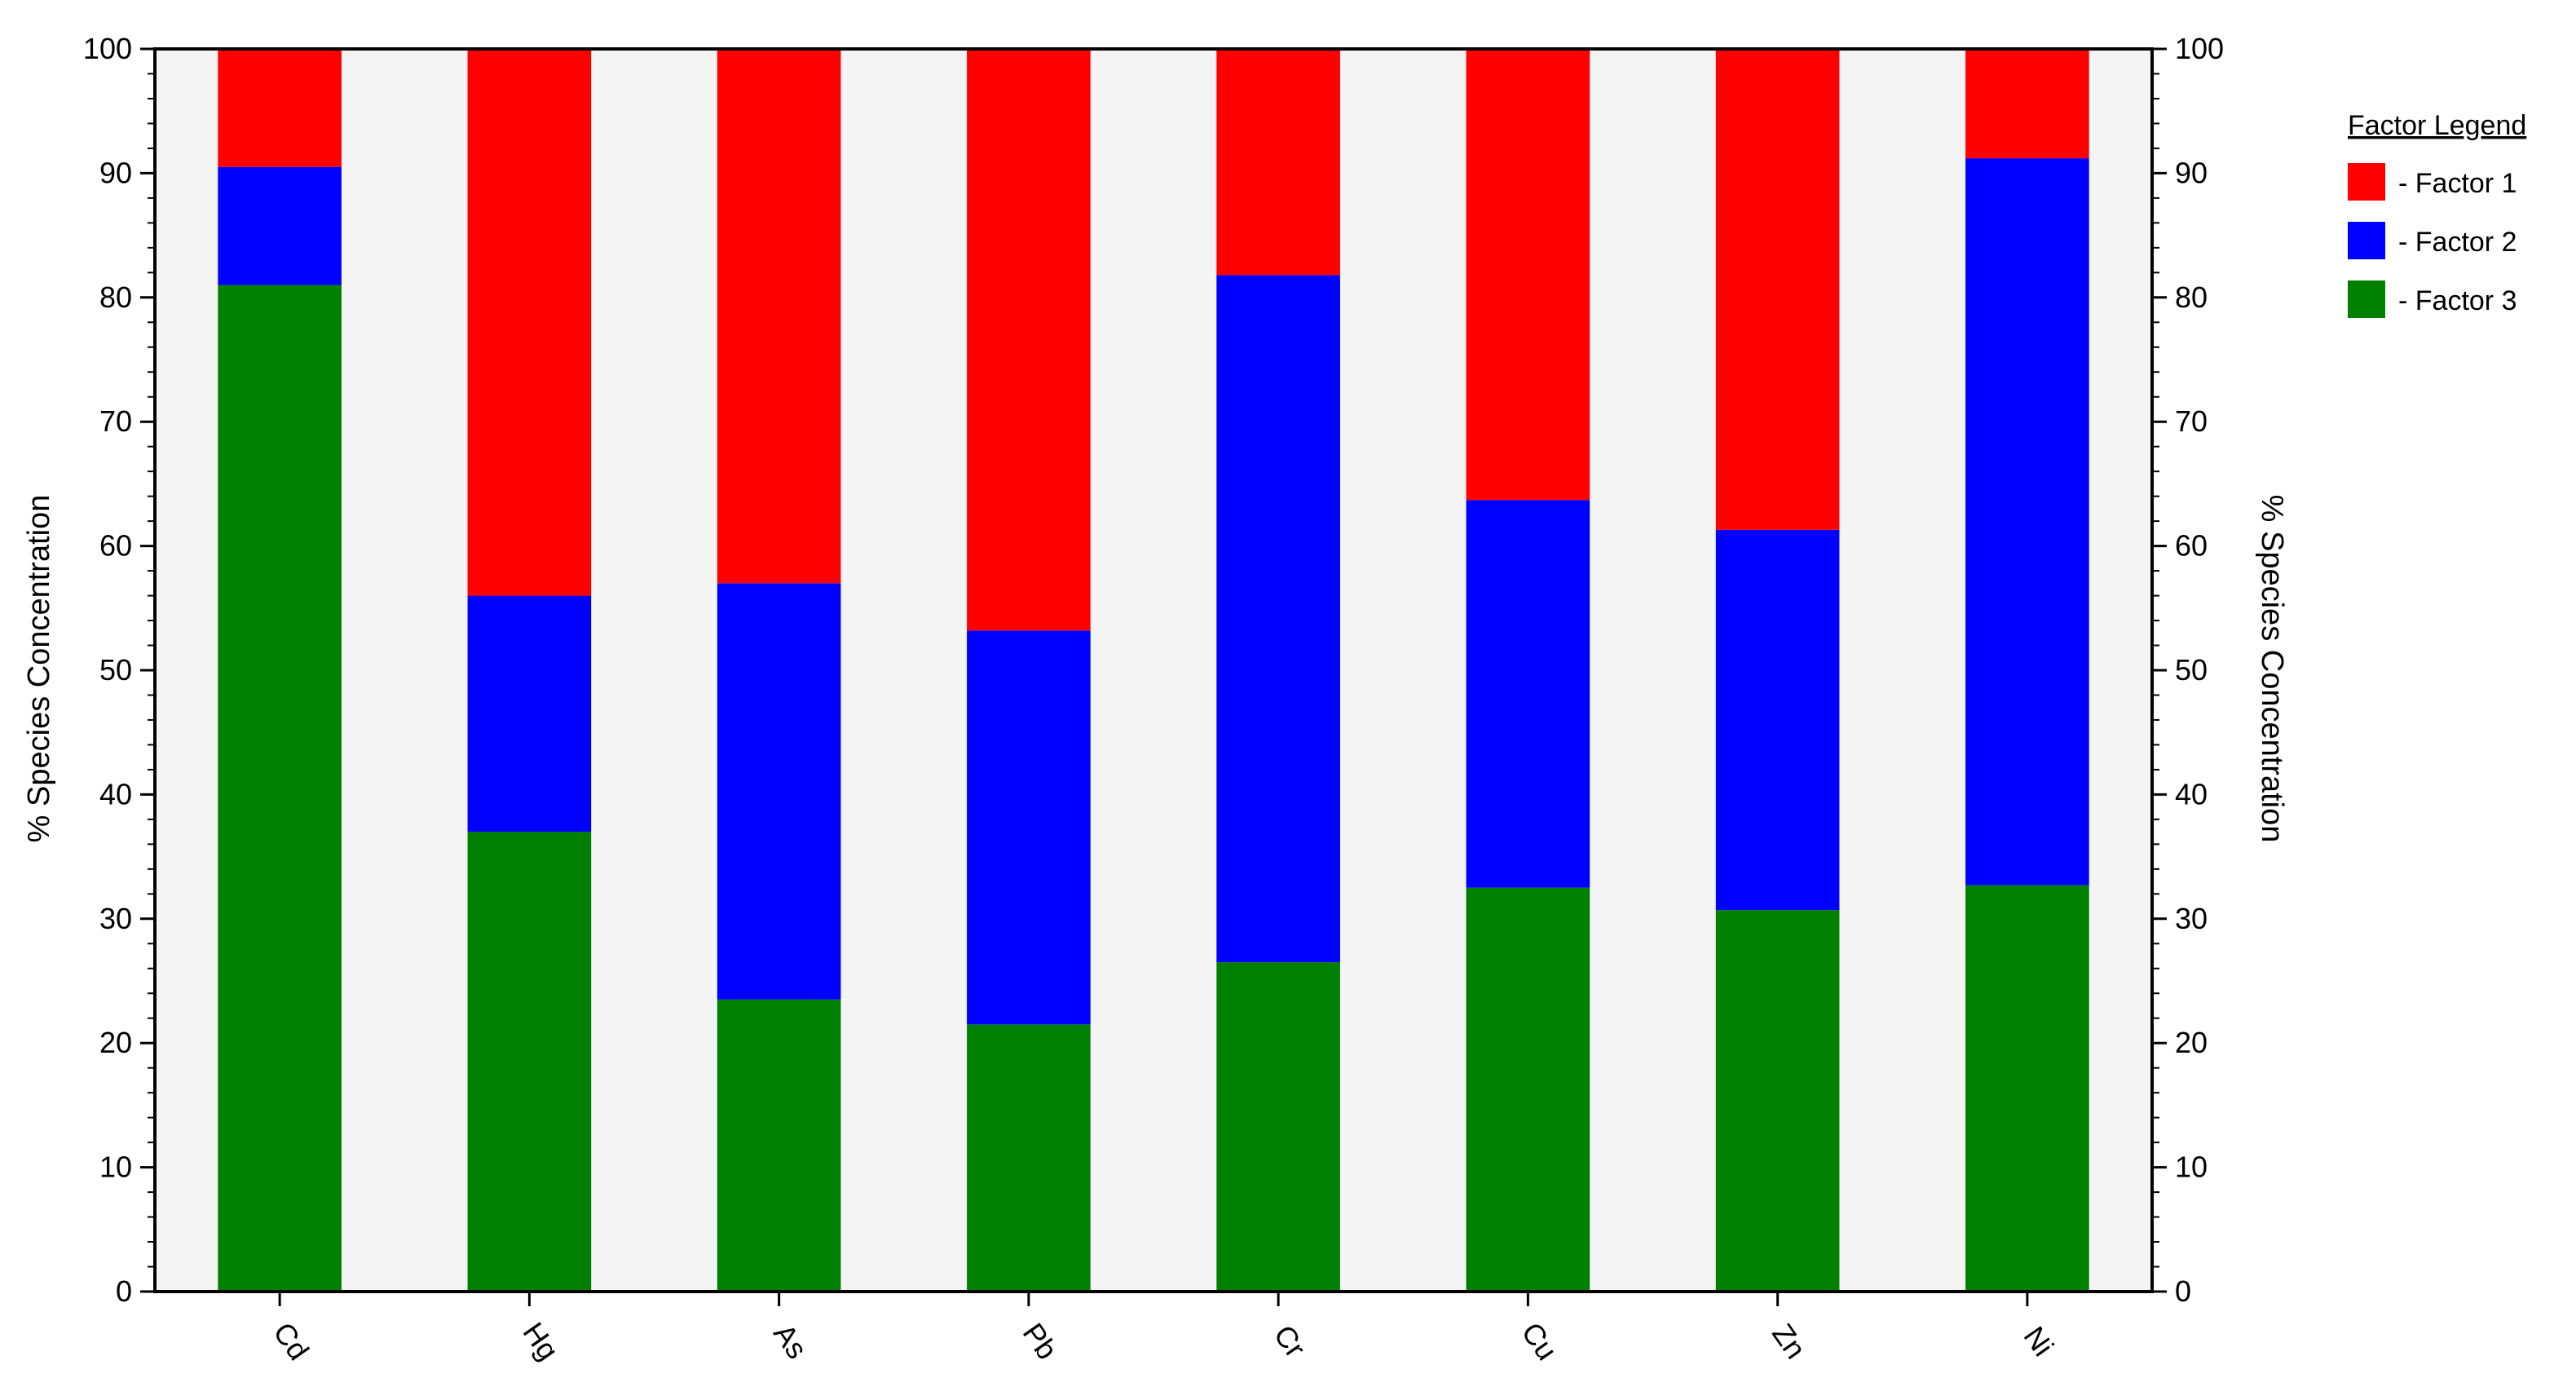 The height and width of the screenshot is (1400, 2576). Describe the element at coordinates (115, 1042) in the screenshot. I see `y-tick-label-left: 20` at that location.